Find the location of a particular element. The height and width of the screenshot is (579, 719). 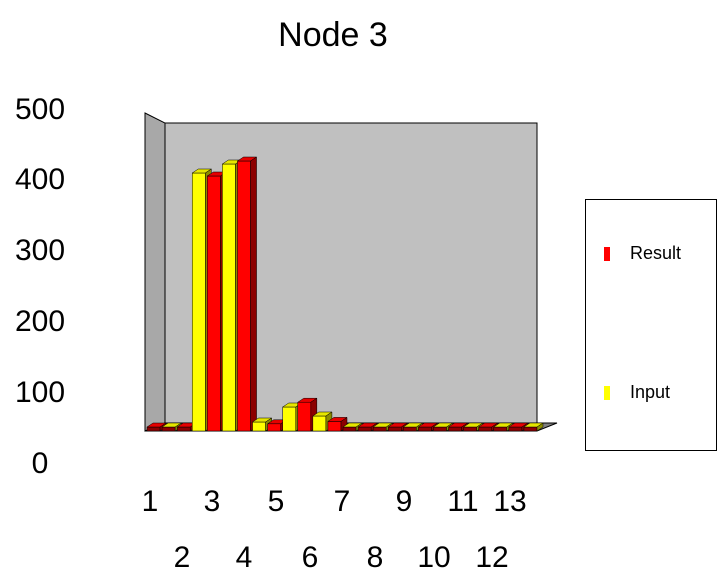

y-tick-label: 300 is located at coordinates (40, 250).